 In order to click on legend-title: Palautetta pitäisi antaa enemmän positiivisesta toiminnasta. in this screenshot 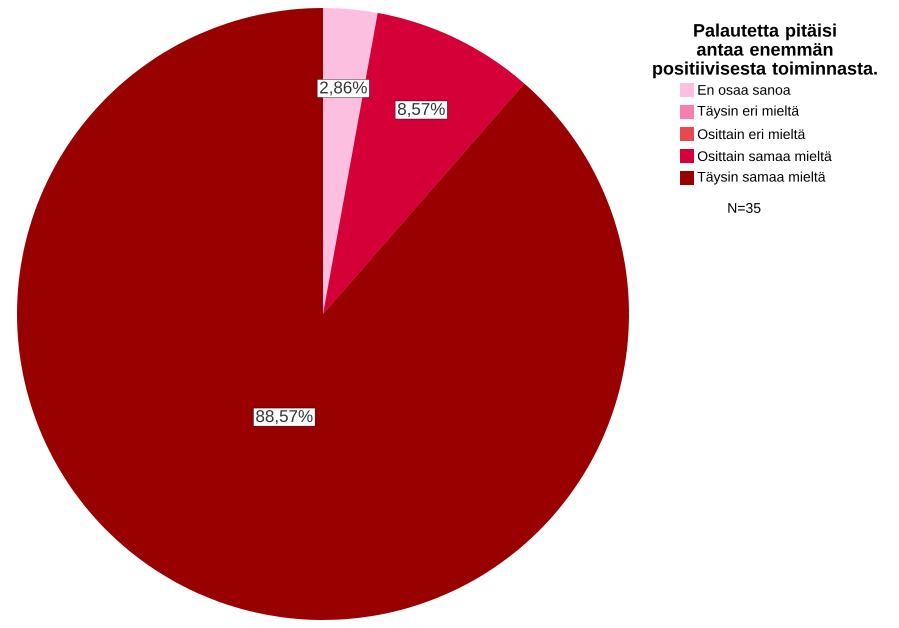, I will do `click(765, 51)`.